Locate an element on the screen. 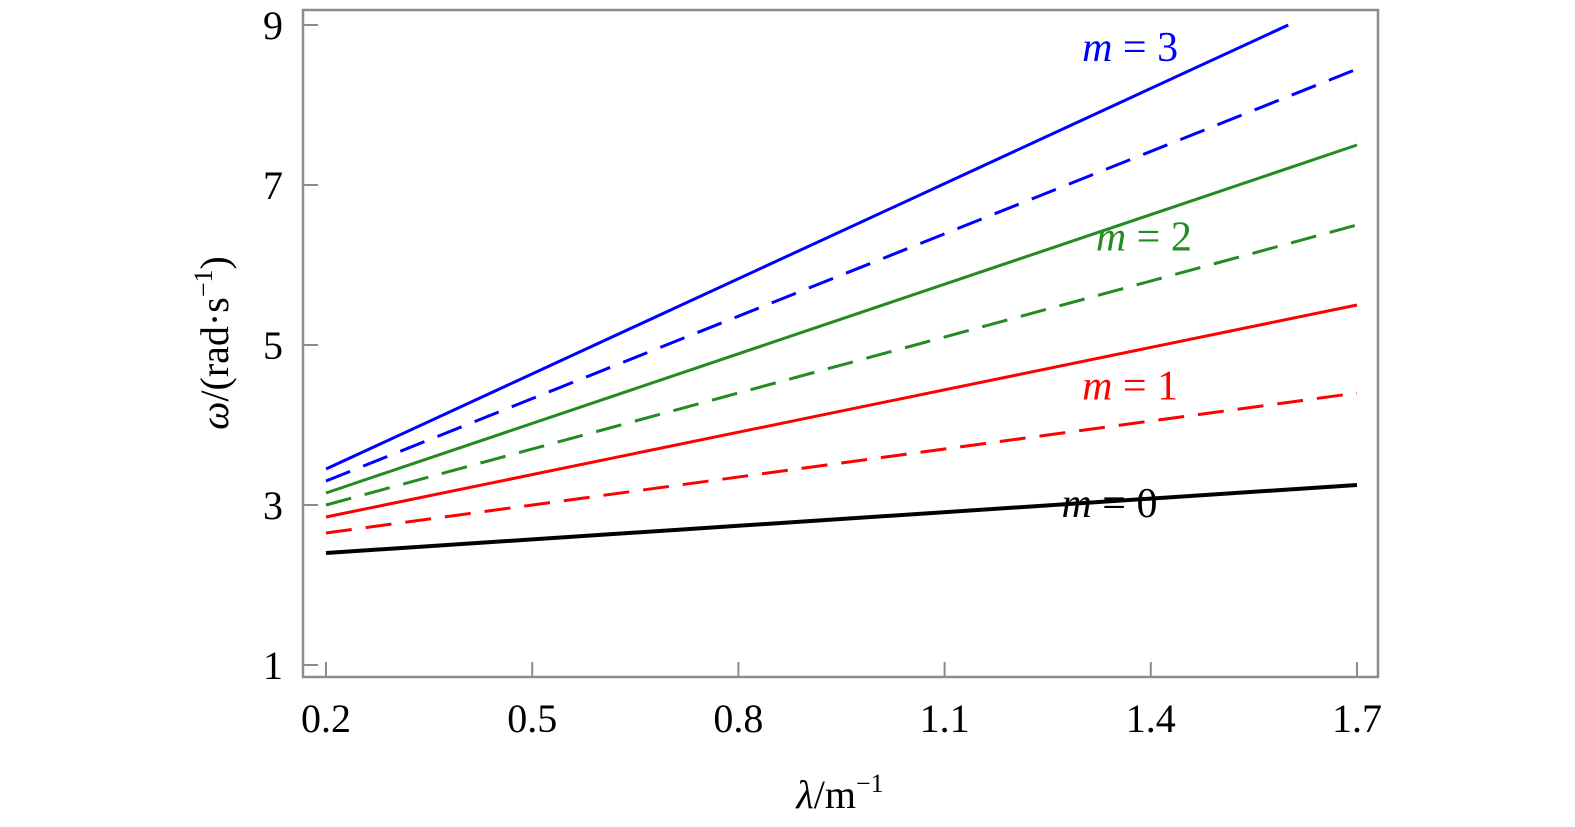 The width and height of the screenshot is (1575, 827). y-tick-label: 7 is located at coordinates (273, 185).